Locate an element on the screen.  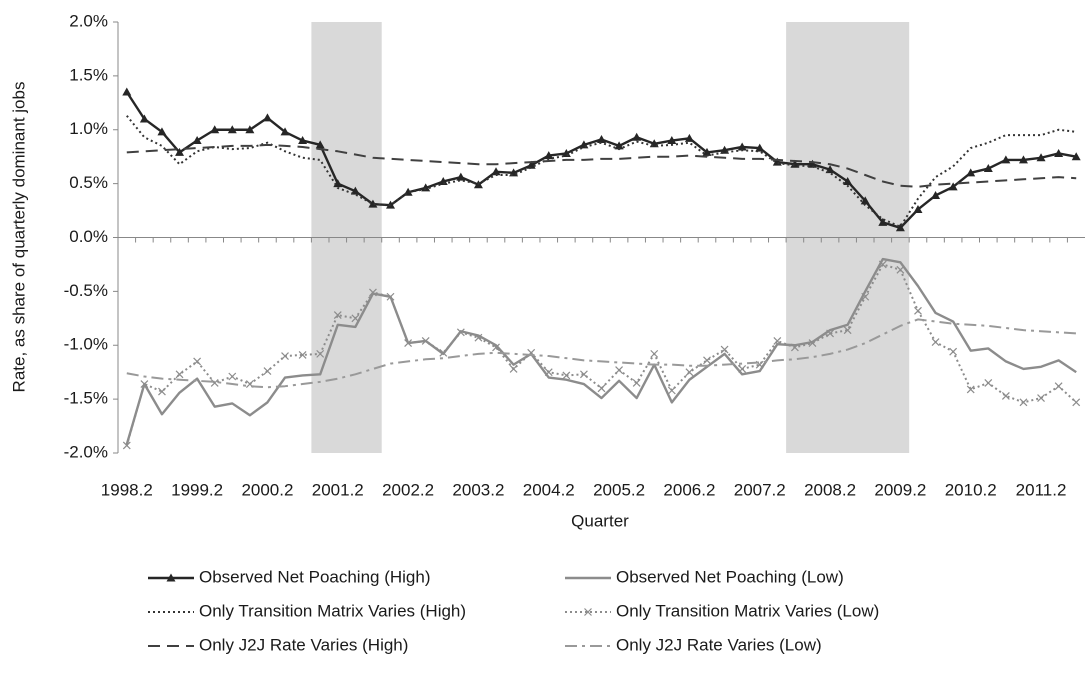
legend-label: Observed Net Poaching (Low) is located at coordinates (730, 576).